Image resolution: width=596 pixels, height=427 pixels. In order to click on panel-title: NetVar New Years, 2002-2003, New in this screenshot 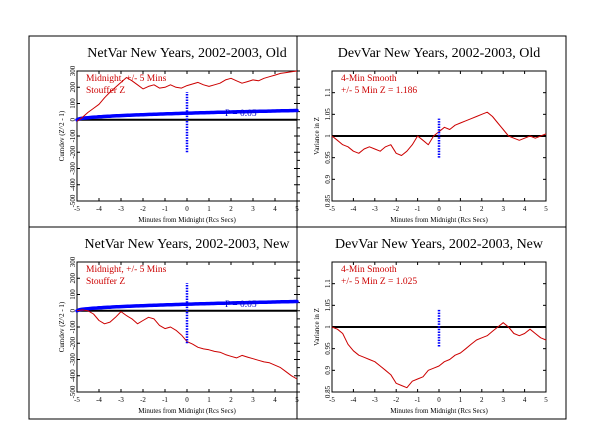, I will do `click(188, 244)`.